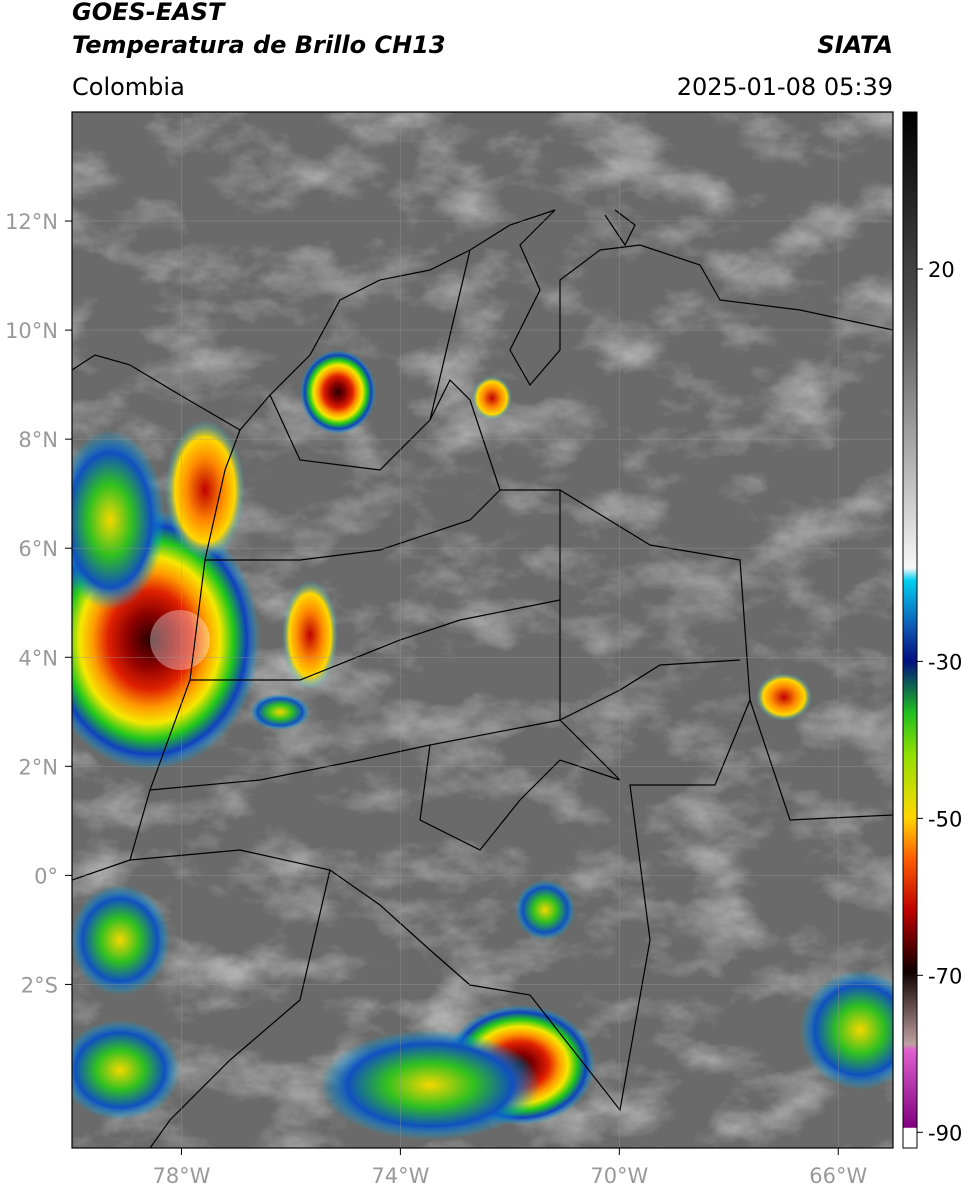 This screenshot has width=966, height=1194. Describe the element at coordinates (149, 13) in the screenshot. I see `satellite: GOES-EAST` at that location.